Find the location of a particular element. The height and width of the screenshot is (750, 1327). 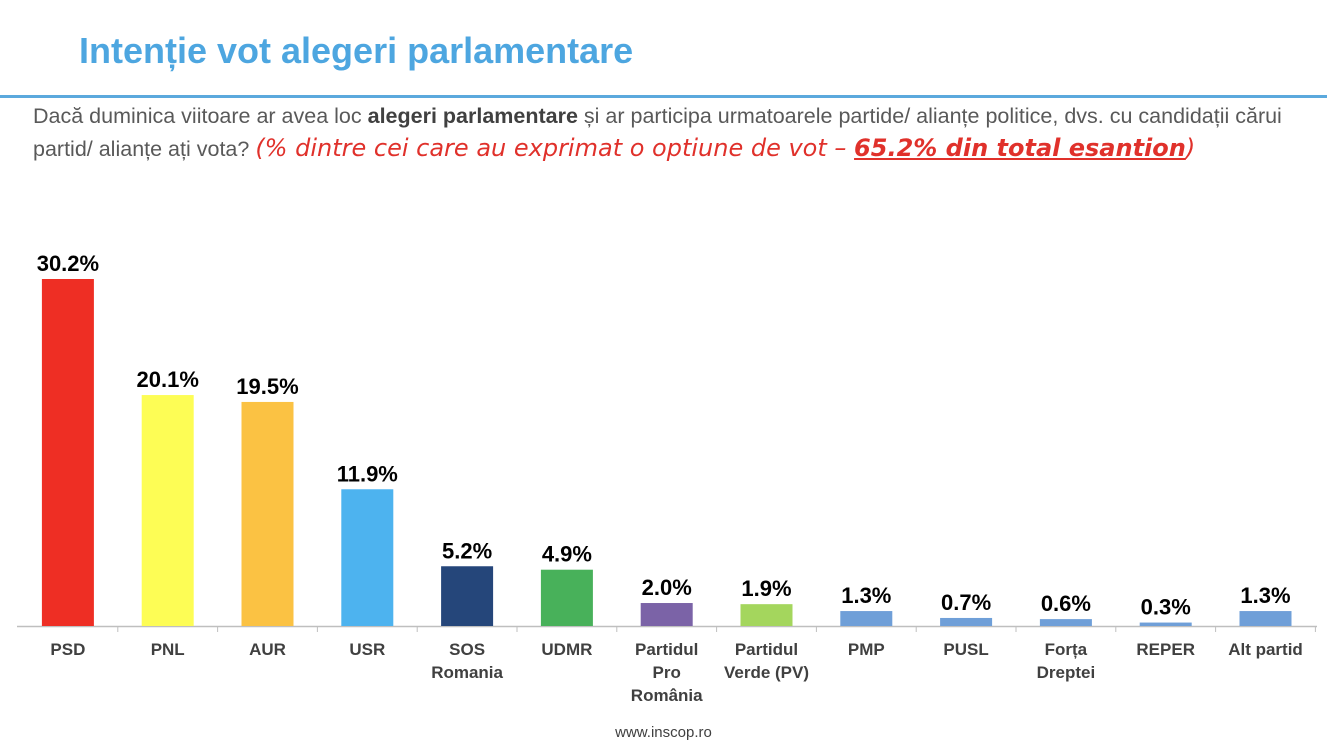

data-label: 11.9% is located at coordinates (367, 473).